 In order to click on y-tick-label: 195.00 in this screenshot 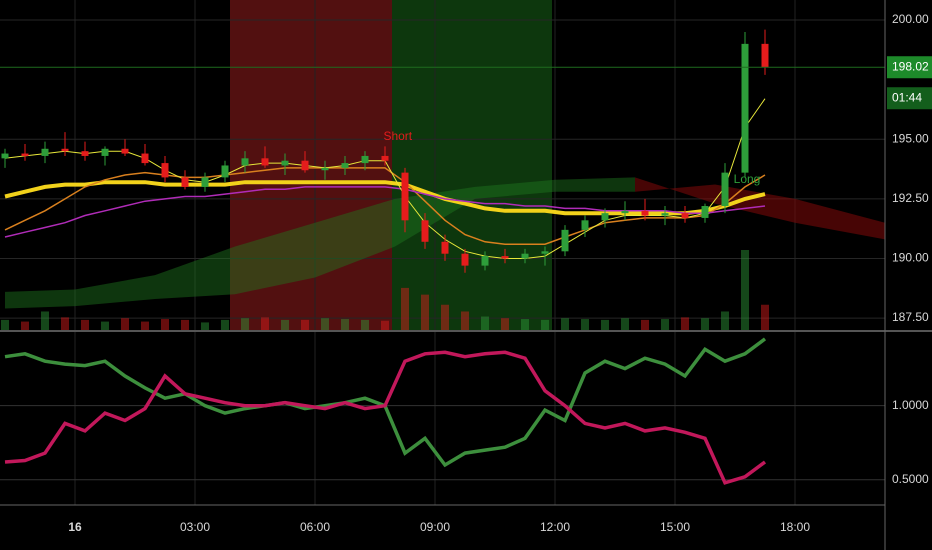, I will do `click(910, 138)`.